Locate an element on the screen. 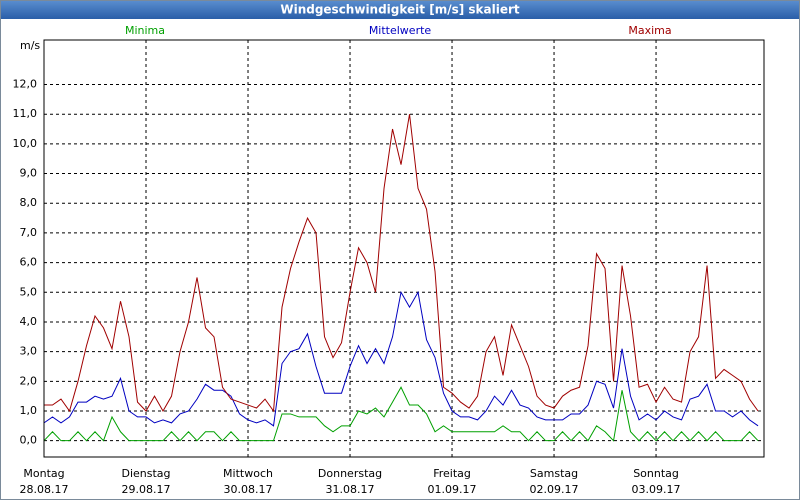 The image size is (800, 500). x-tick-label: Donnerstag is located at coordinates (350, 473).